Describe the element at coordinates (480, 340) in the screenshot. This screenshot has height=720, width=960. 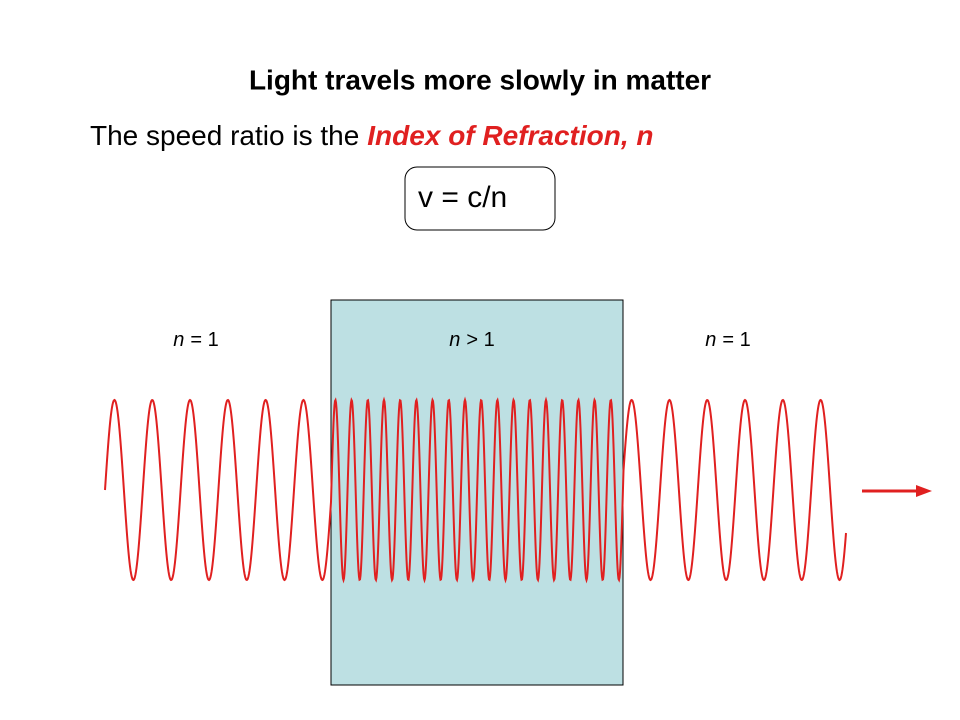
I see `region-relation: > 1` at that location.